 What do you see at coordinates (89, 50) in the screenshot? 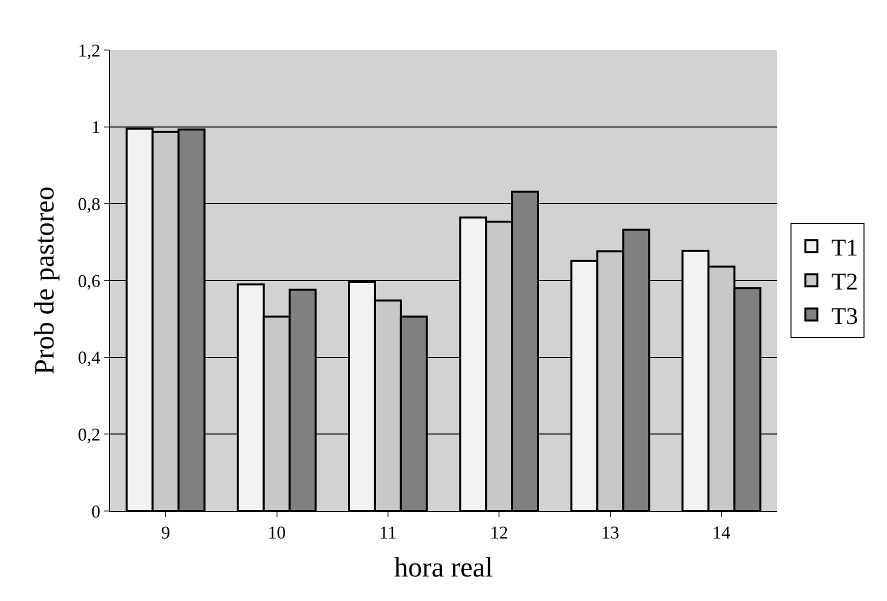
I see `y-tick-label: 1,2` at bounding box center [89, 50].